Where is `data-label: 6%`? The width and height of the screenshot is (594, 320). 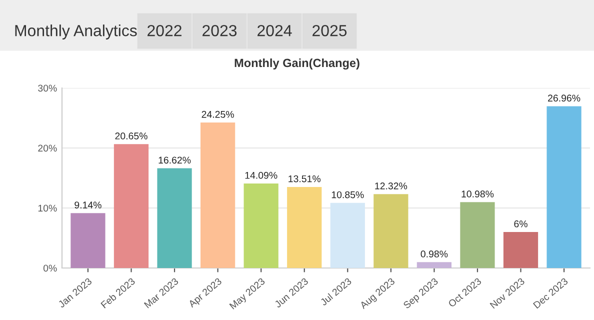 data-label: 6% is located at coordinates (521, 224).